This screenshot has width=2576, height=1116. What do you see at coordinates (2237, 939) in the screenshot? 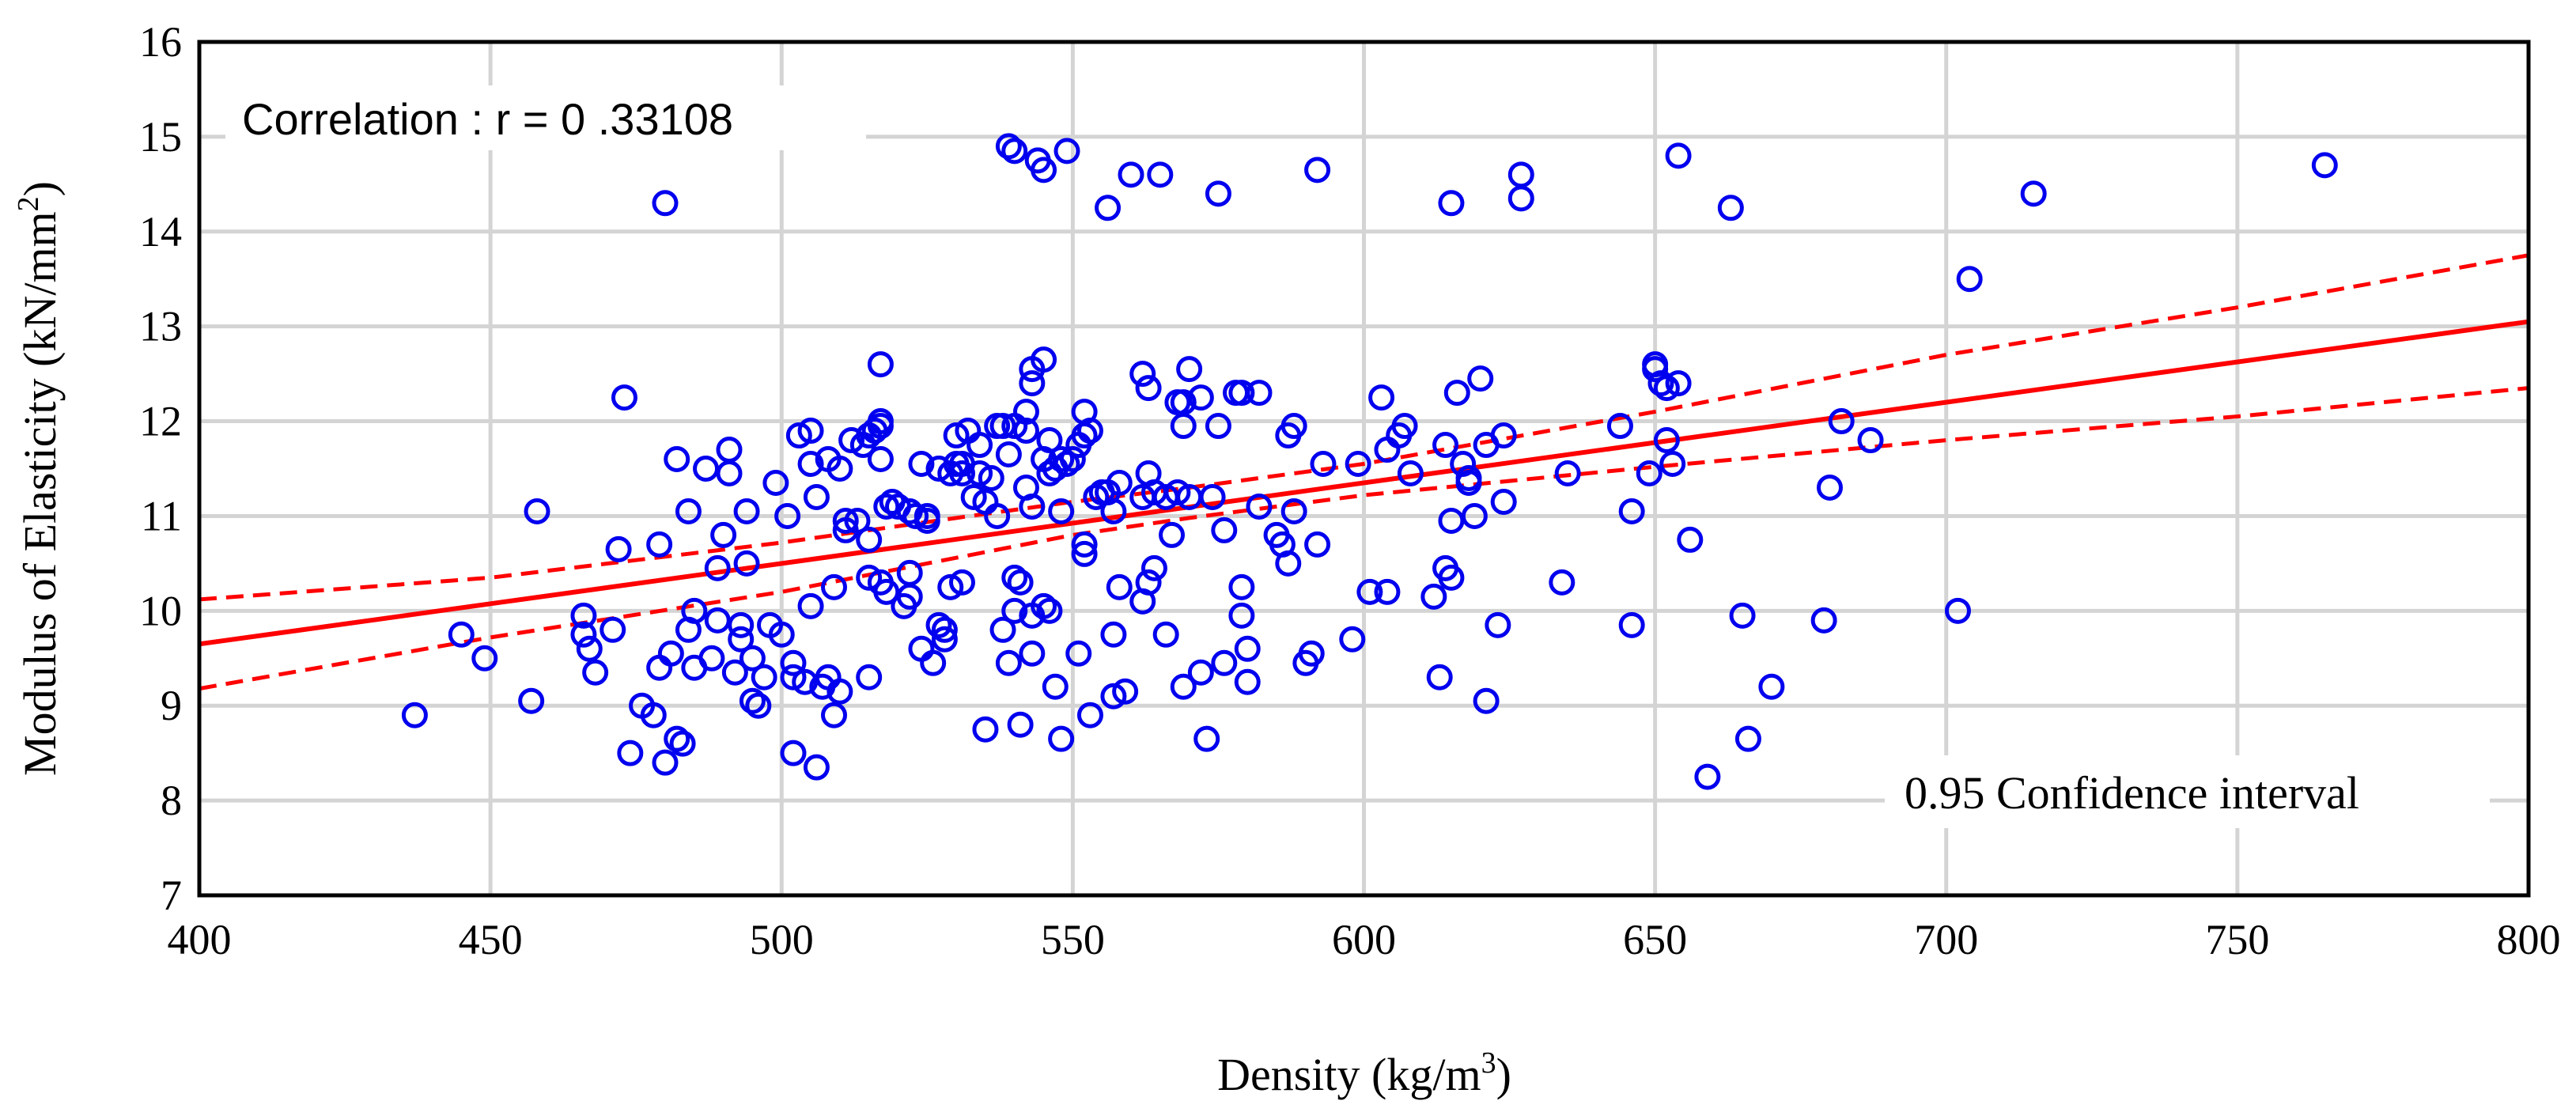
I see `x-tick-label: 750` at bounding box center [2237, 939].